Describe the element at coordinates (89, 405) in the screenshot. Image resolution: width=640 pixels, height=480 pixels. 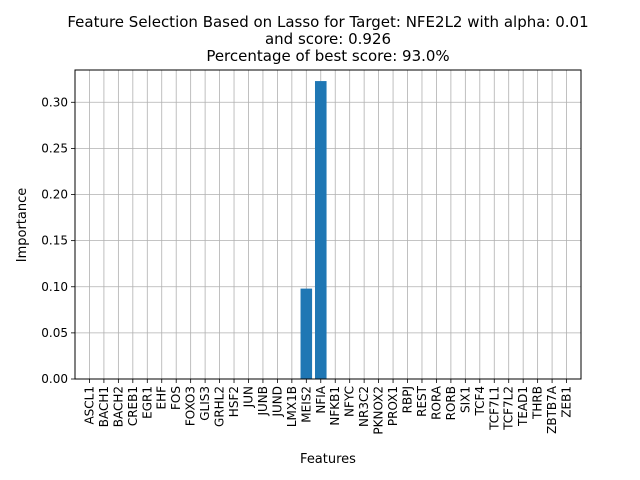
I see `x-tick-label: ASCL1` at that location.